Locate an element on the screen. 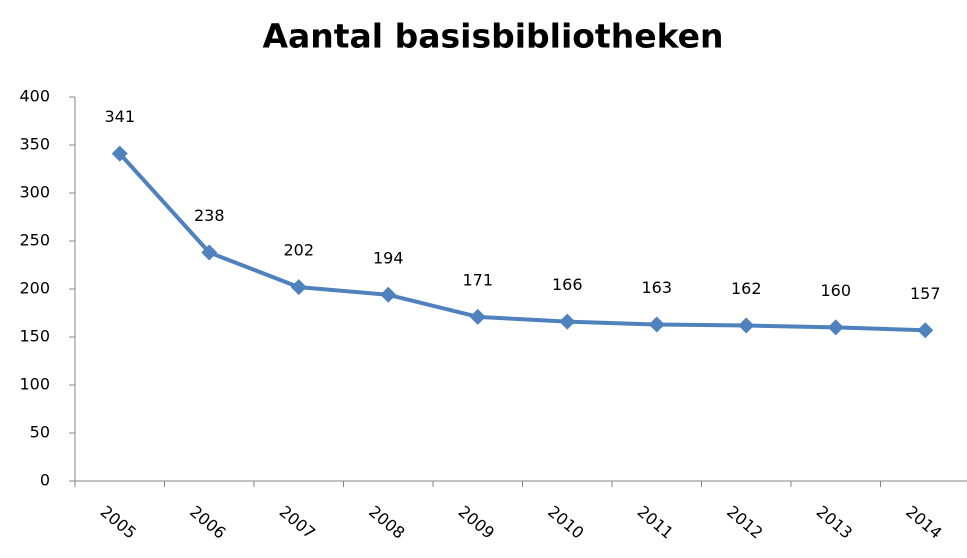 This screenshot has height=558, width=967. x-tick-label: 2008 is located at coordinates (386, 522).